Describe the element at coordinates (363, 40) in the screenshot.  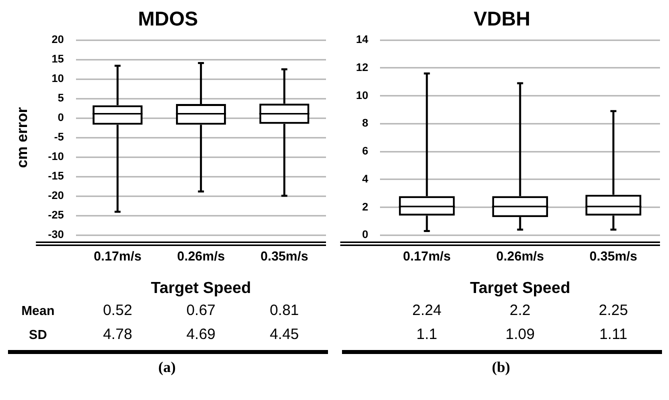
I see `y-tick-label: 14` at that location.